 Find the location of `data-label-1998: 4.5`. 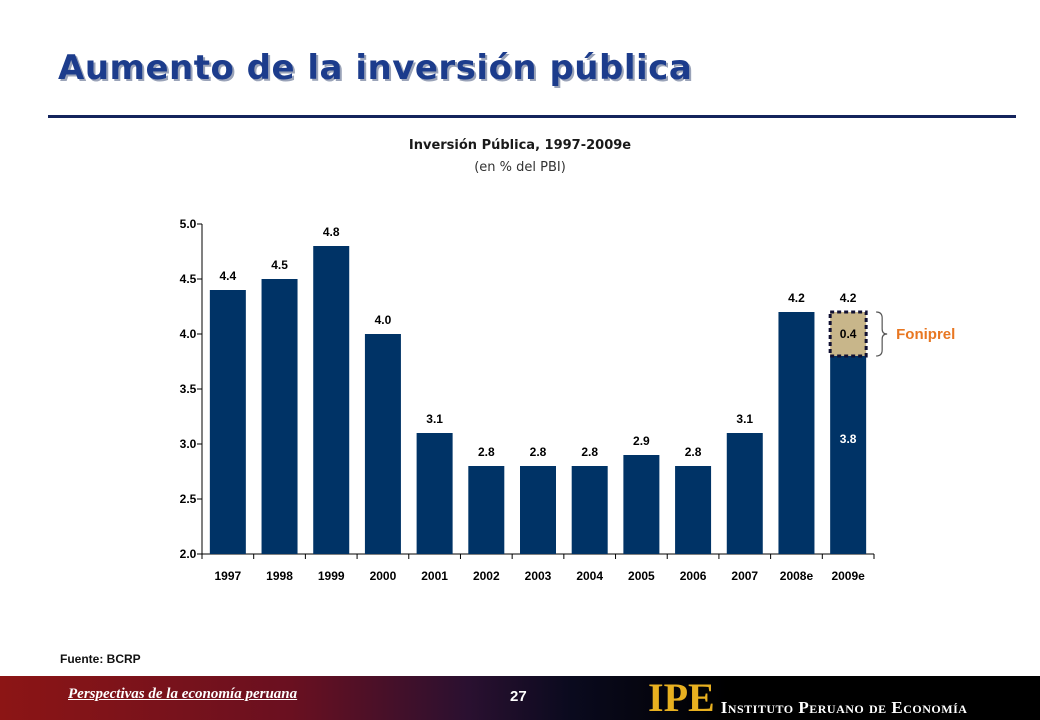

data-label-1998: 4.5 is located at coordinates (279, 265).